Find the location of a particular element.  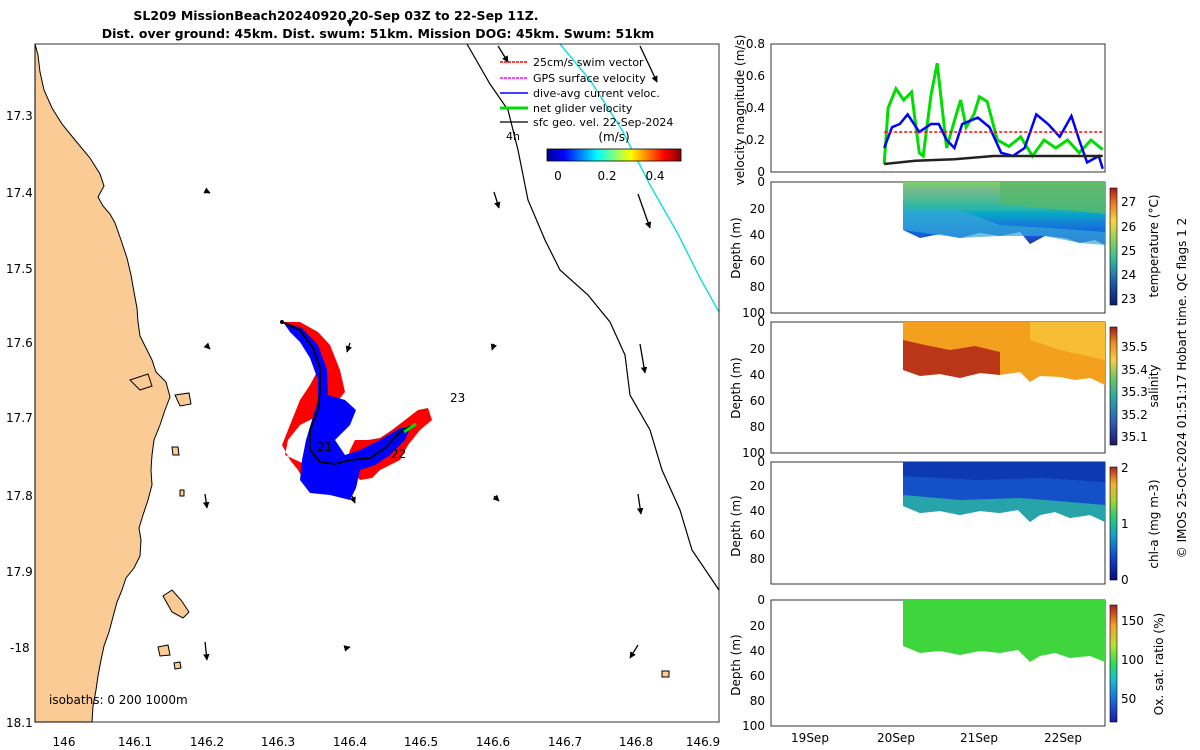

speed-label: 4h is located at coordinates (513, 136).